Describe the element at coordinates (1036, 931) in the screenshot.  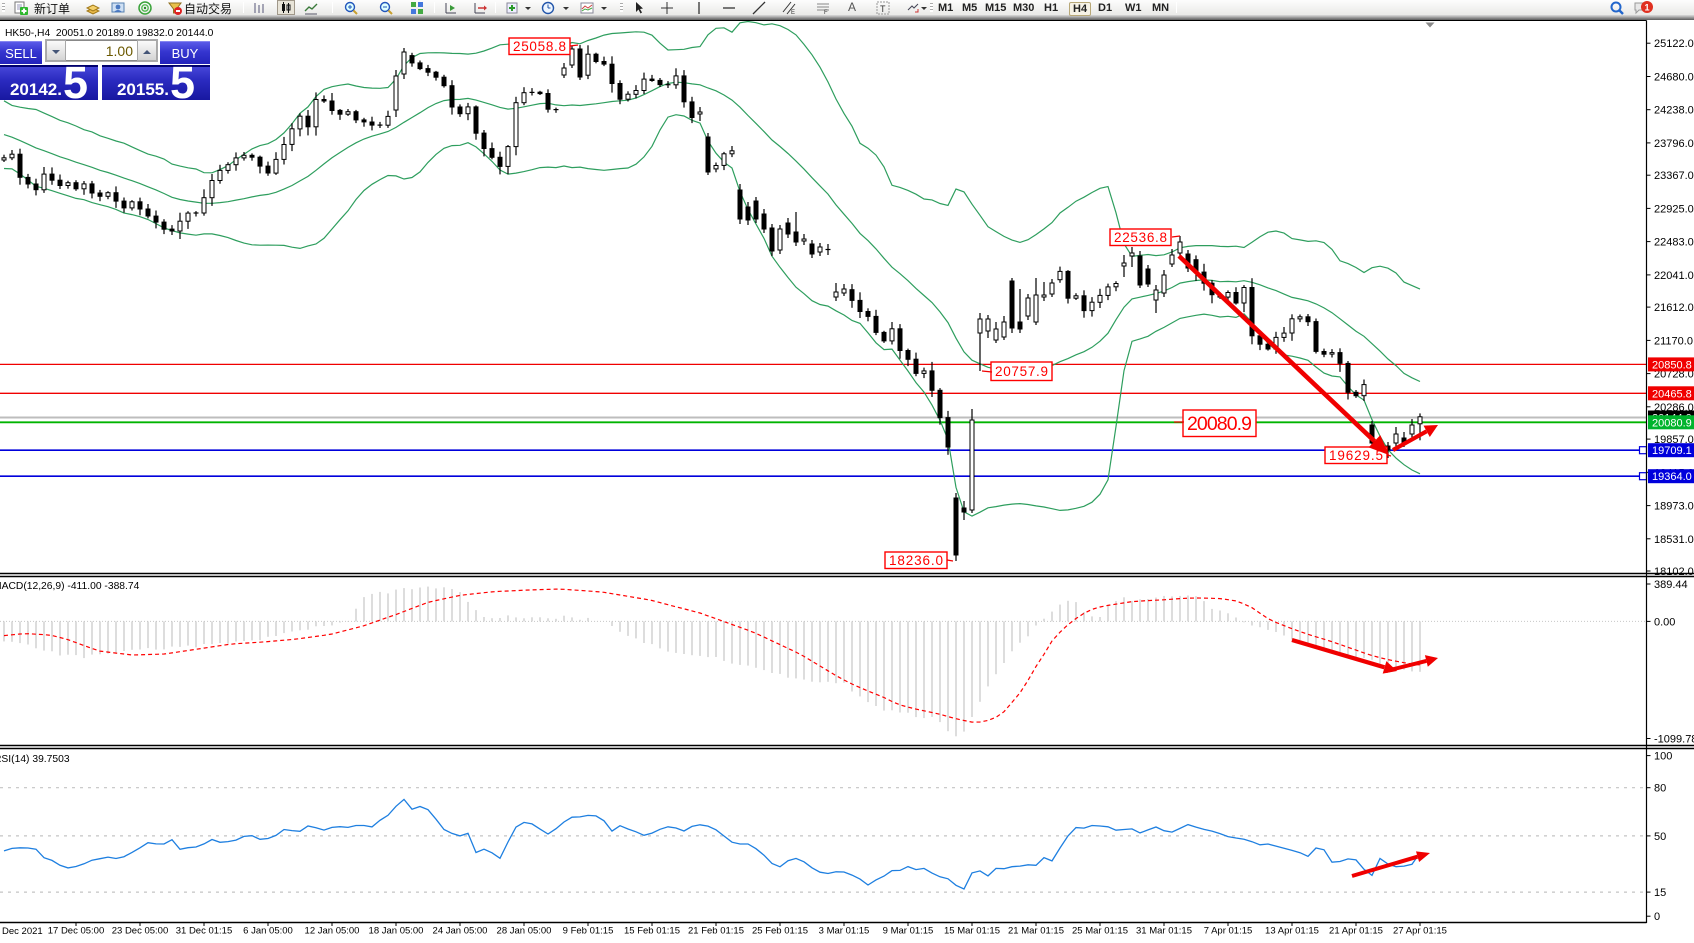
I see `svg-text: 21 Mar 01:15` at that location.